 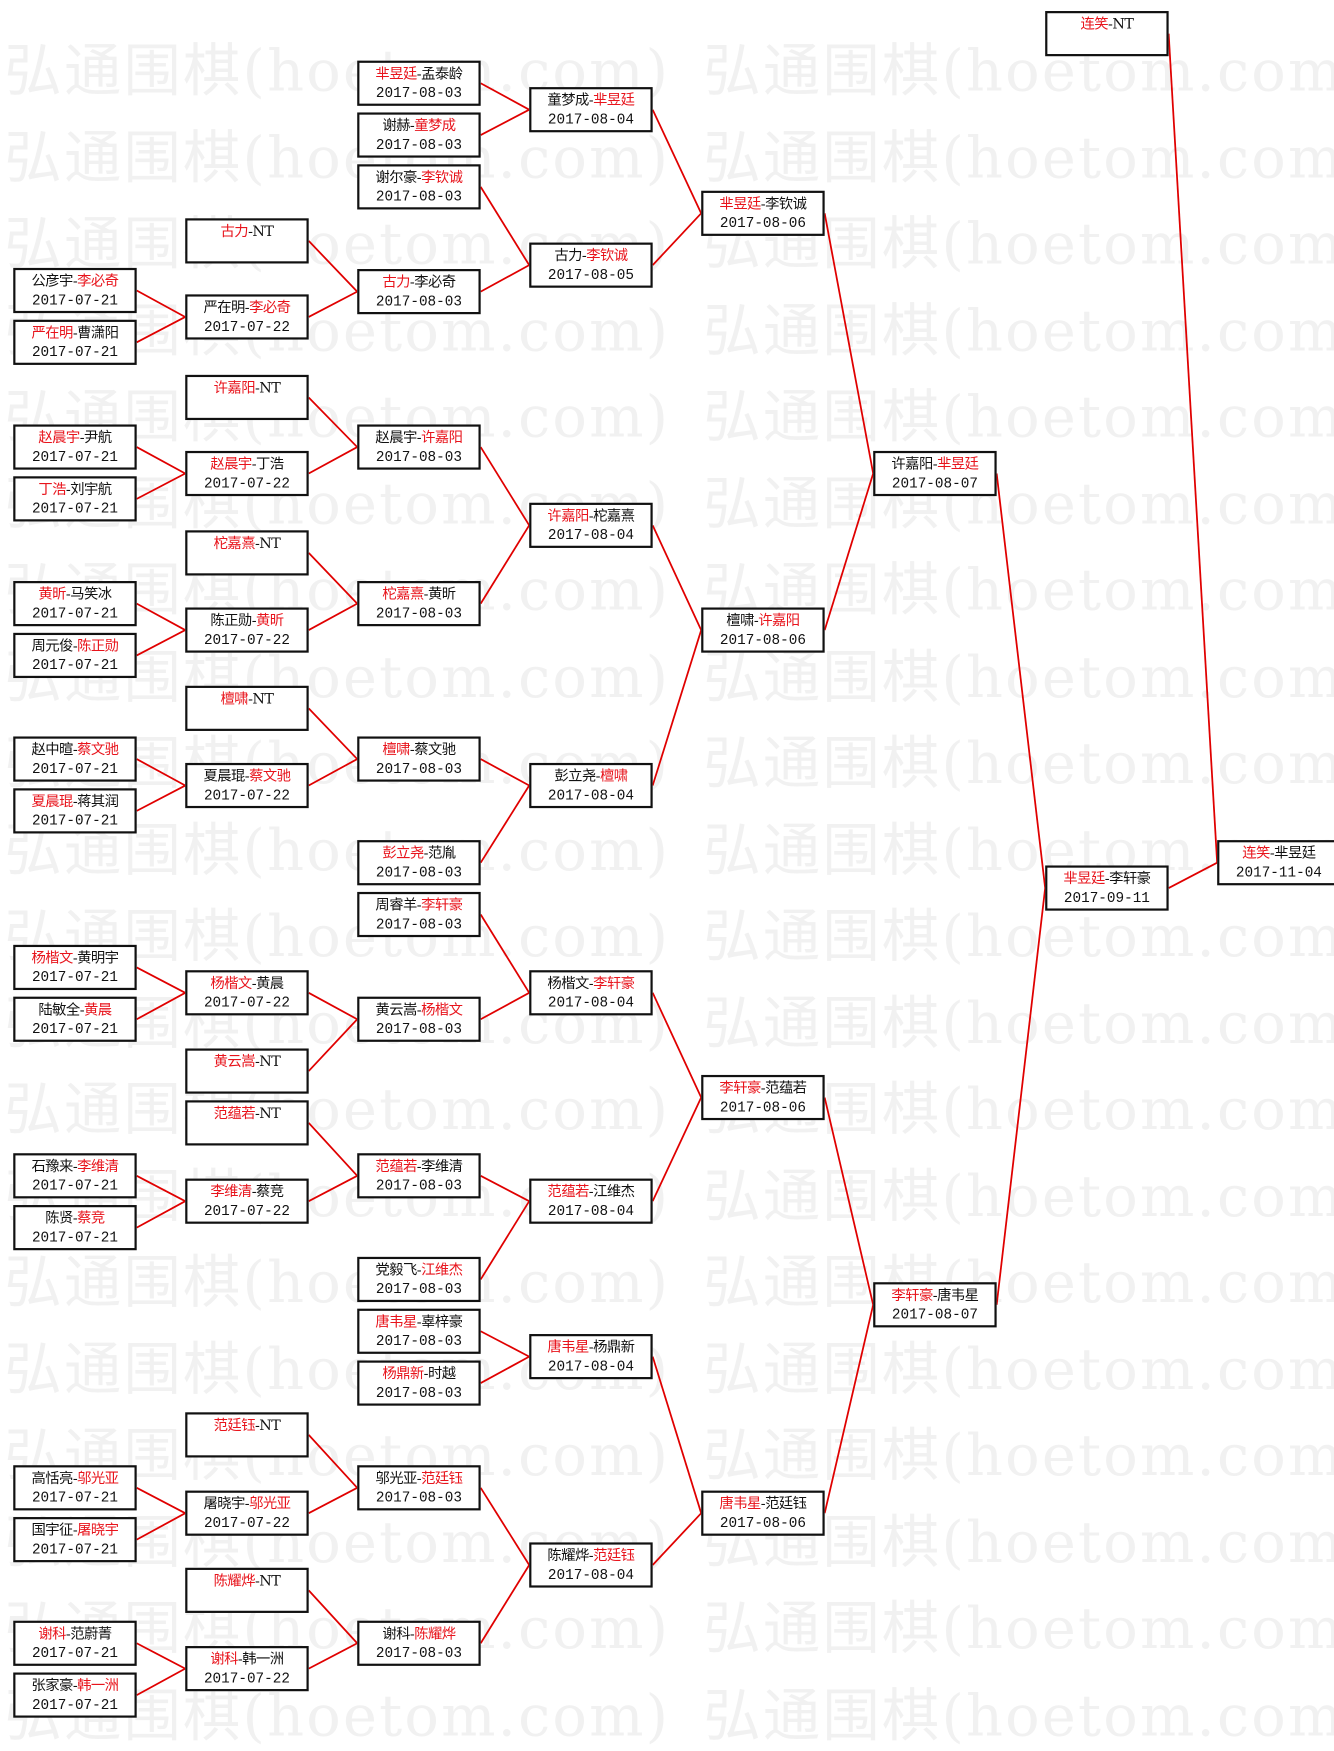 I want to click on match-players: 杨楷文-黄明宇, so click(x=74, y=958).